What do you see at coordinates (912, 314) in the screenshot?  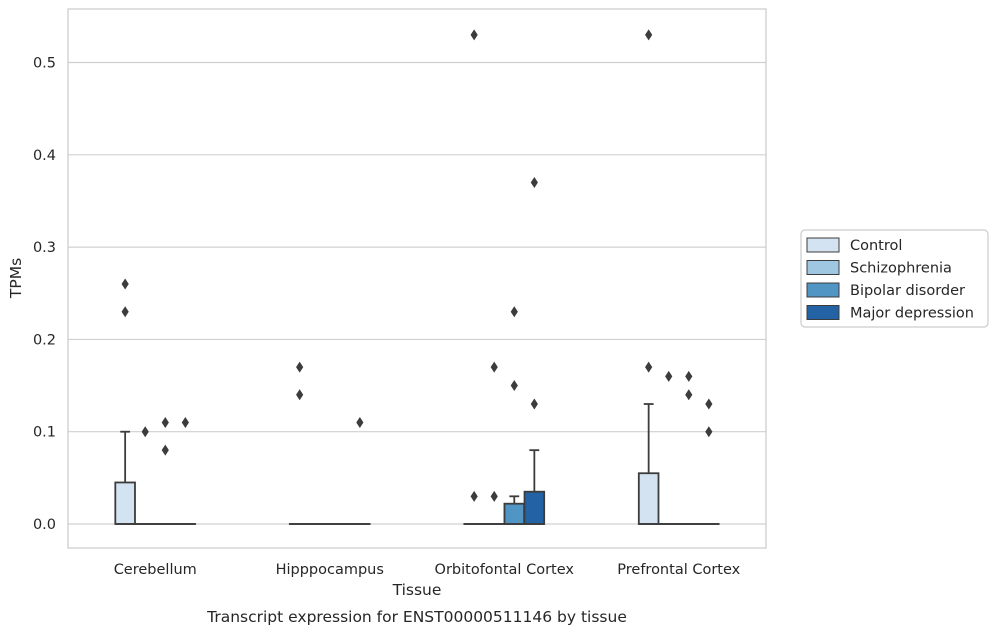 I see `legend-label: Major depression` at bounding box center [912, 314].